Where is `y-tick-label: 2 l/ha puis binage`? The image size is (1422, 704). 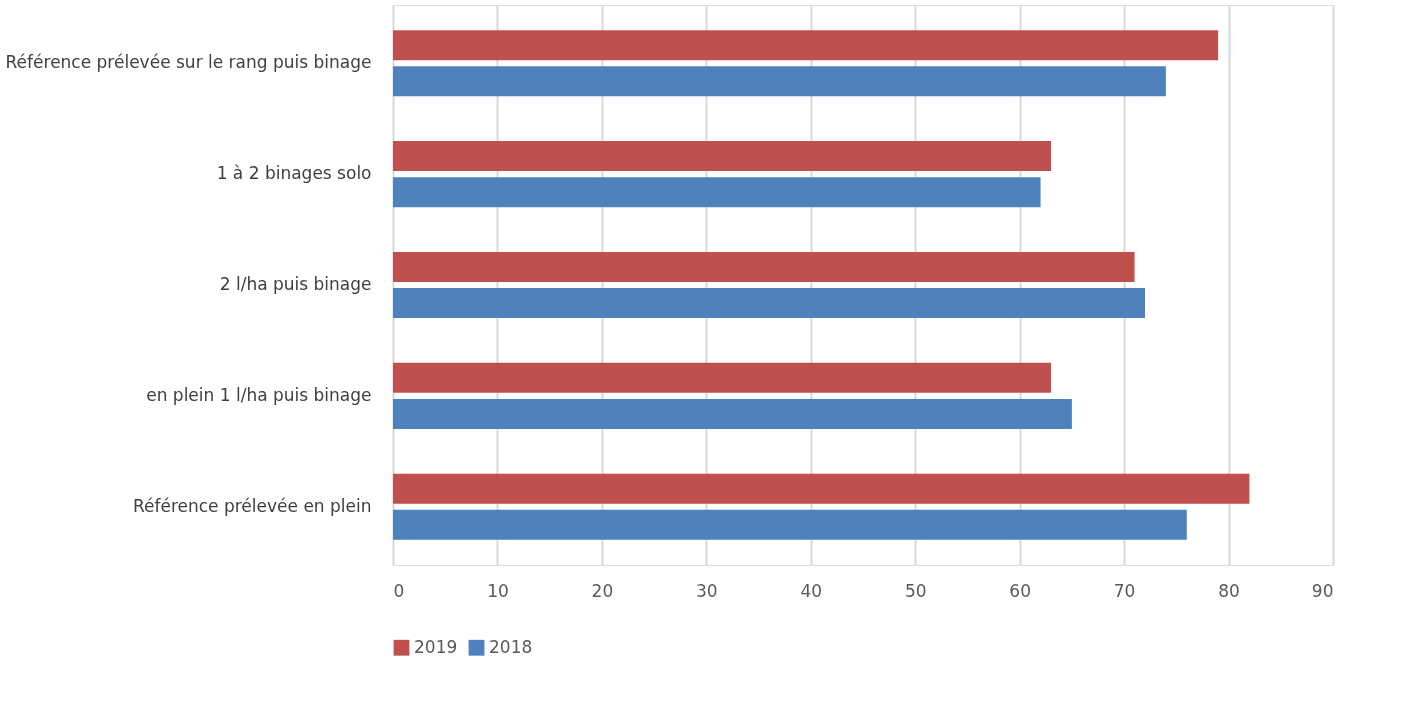
y-tick-label: 2 l/ha puis binage is located at coordinates (295, 284).